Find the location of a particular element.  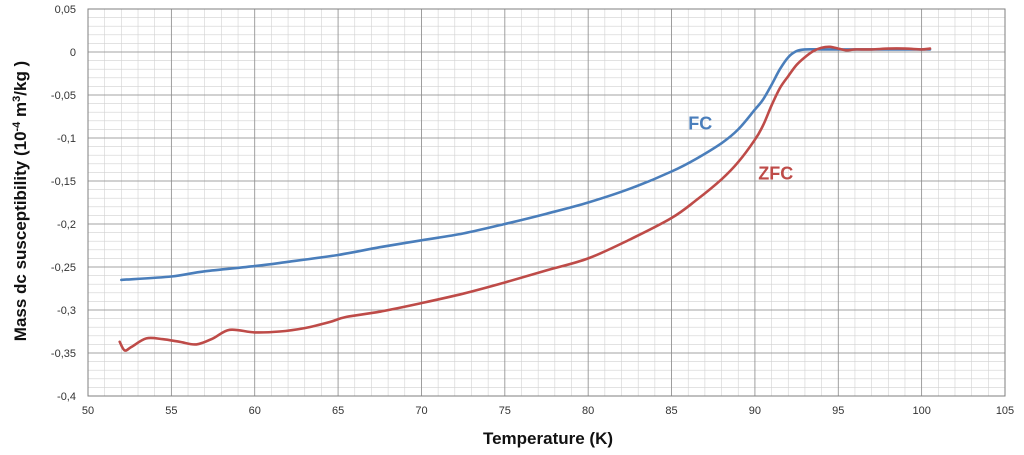

x-tick-label: 60 is located at coordinates (255, 411).